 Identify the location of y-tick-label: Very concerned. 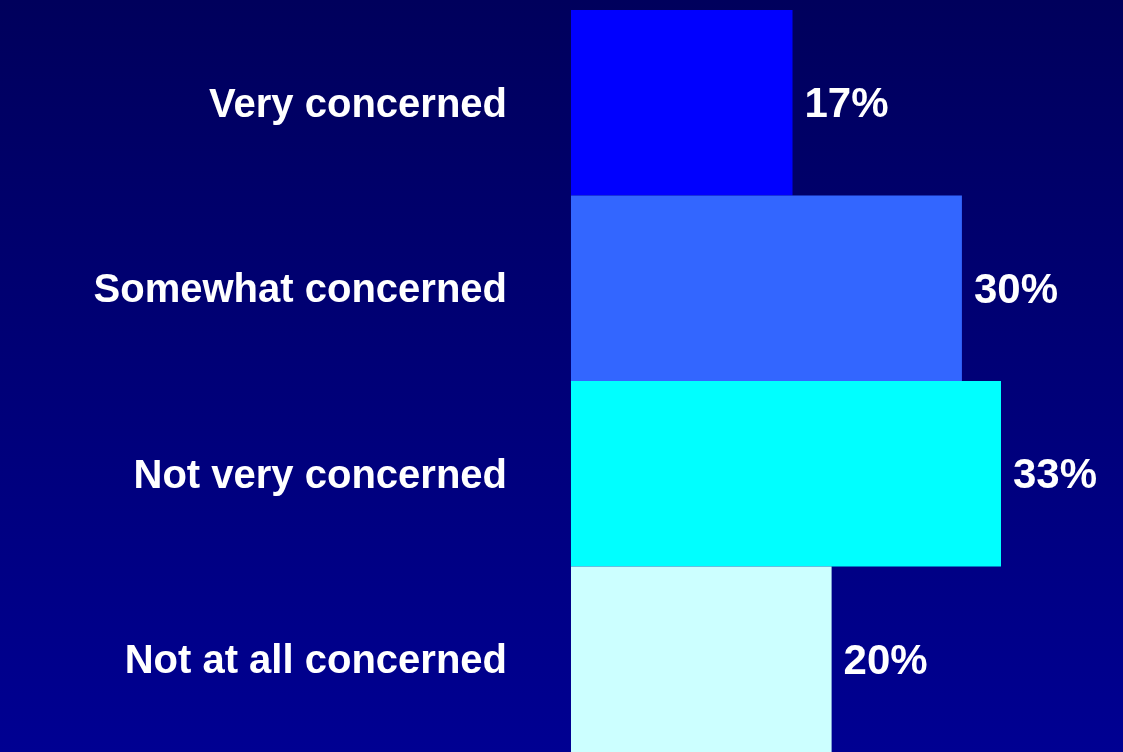
(358, 102).